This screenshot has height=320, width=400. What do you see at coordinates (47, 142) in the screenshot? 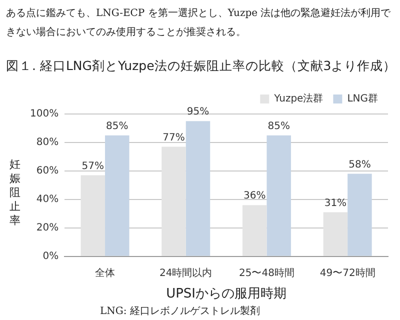
I see `y-tick-label: 80%` at bounding box center [47, 142].